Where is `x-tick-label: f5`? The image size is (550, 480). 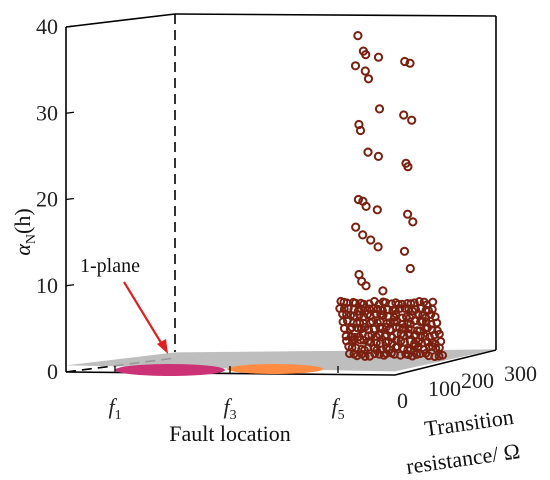
x-tick-label: f5 is located at coordinates (337, 408).